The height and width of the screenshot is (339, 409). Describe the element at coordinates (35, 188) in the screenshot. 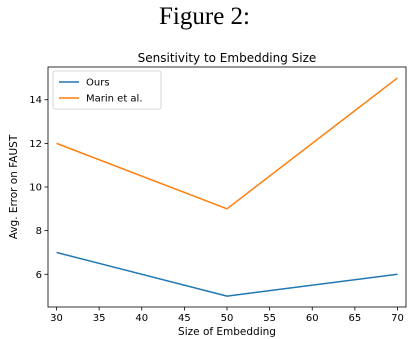

I see `y-tick-label: 10` at that location.